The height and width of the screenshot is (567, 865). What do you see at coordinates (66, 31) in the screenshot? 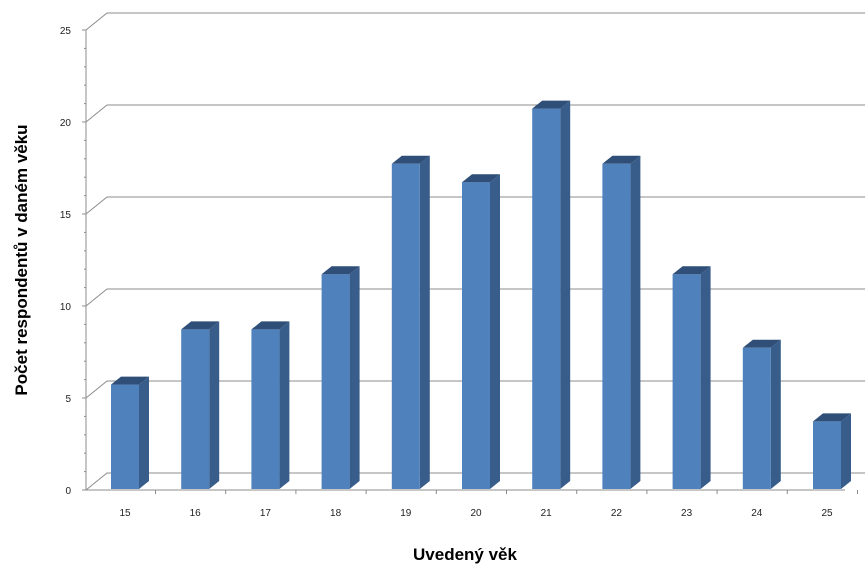
I see `y-tick-label: 25` at bounding box center [66, 31].